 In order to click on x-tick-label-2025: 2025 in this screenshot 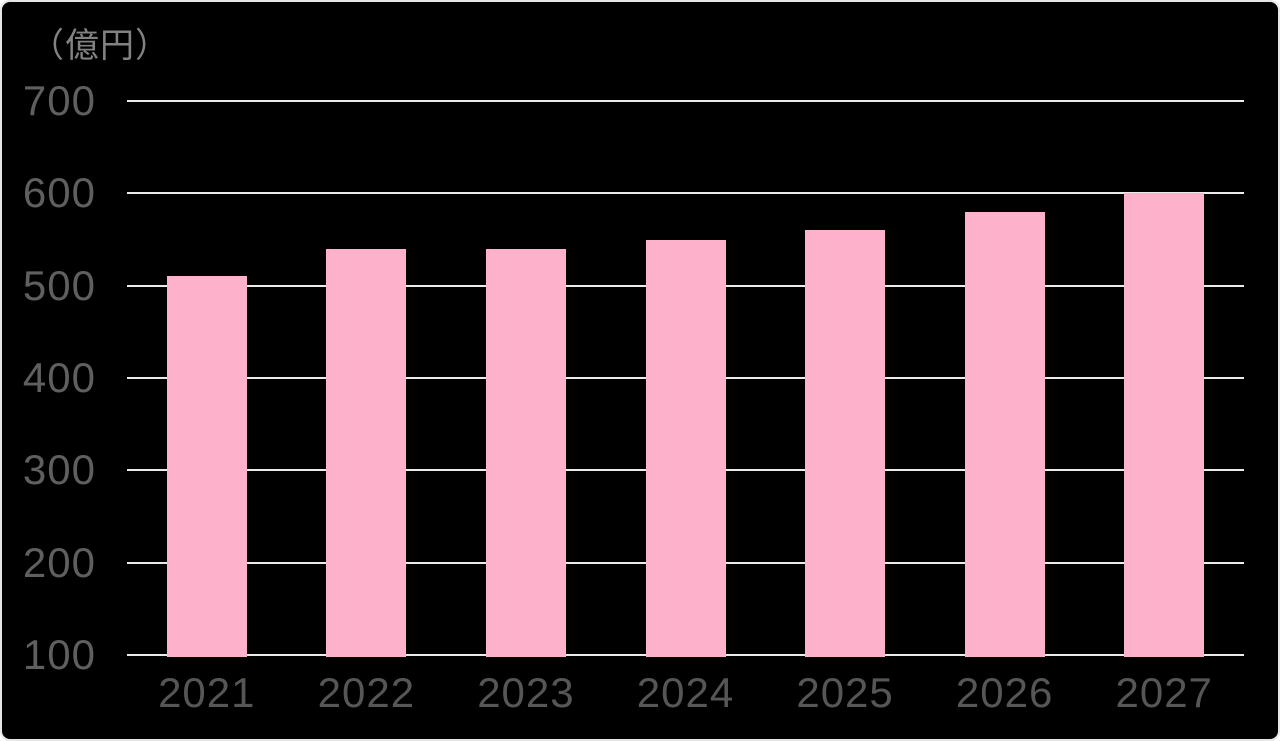, I will do `click(845, 692)`.